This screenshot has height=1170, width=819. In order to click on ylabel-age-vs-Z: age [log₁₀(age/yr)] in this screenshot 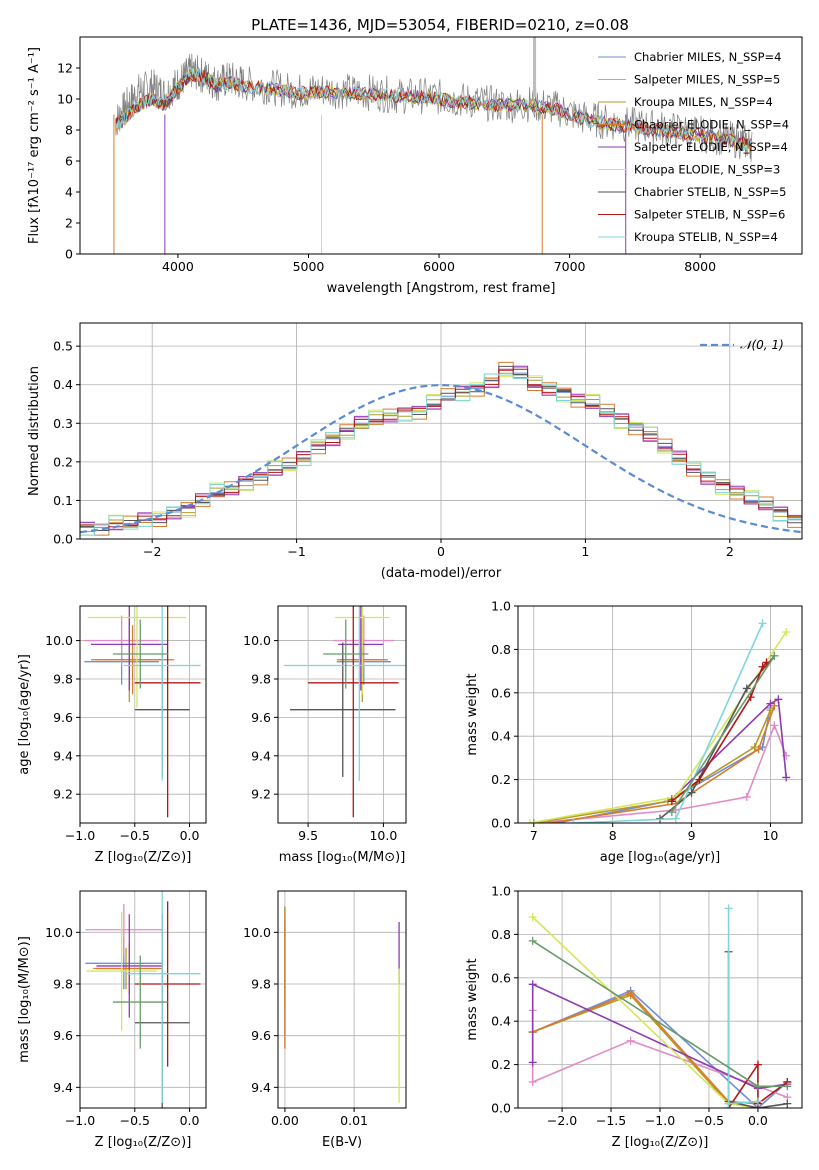, I will do `click(24, 714)`.